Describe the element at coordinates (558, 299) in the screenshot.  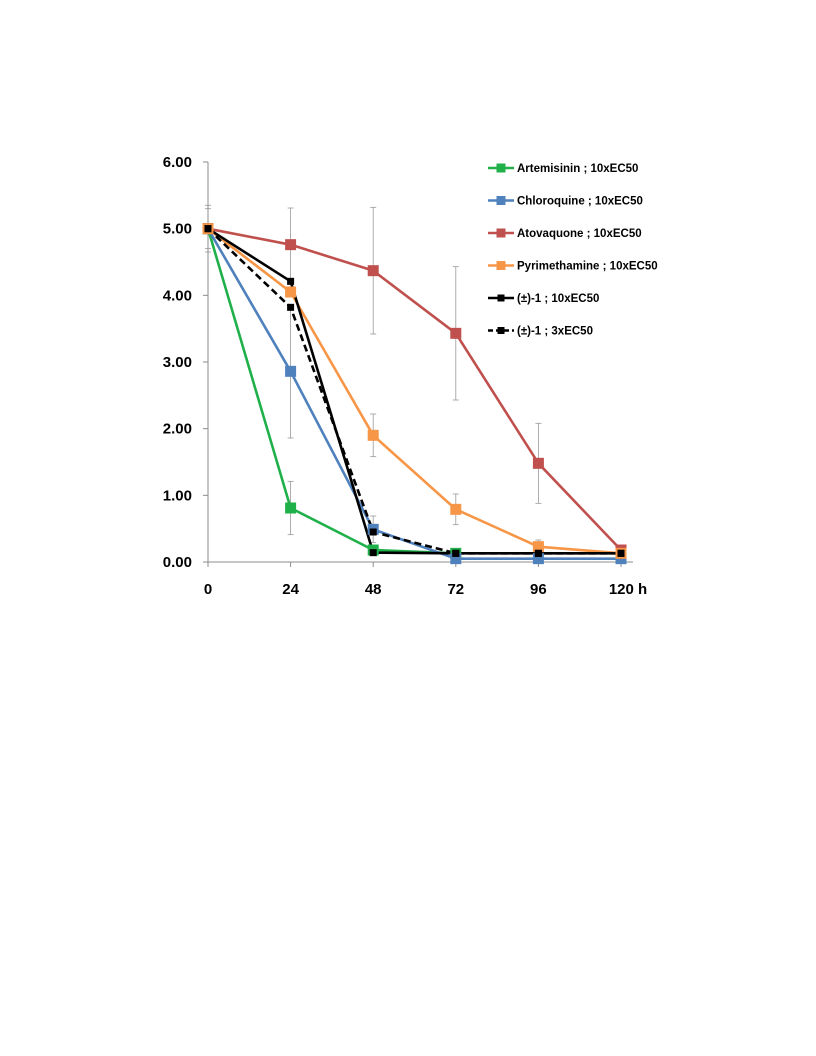
I see `legend-label: (±)-1 ; 10xEC50` at that location.